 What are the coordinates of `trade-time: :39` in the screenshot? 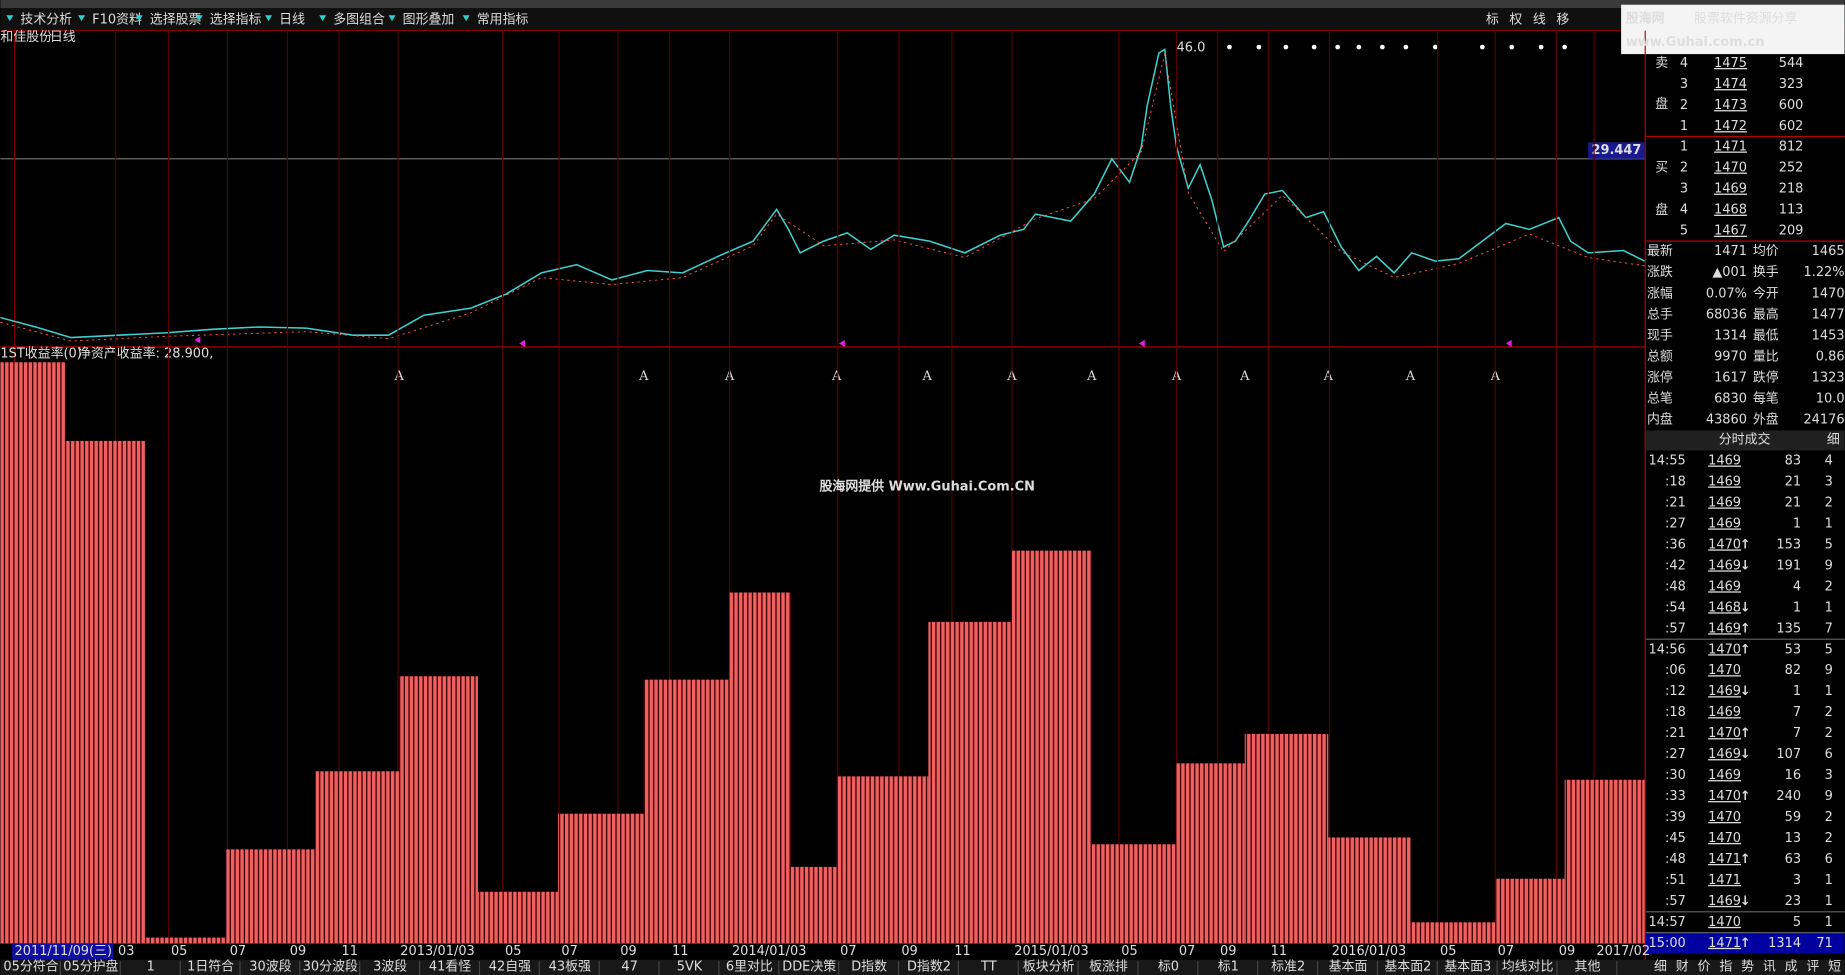 It's located at (1675, 817).